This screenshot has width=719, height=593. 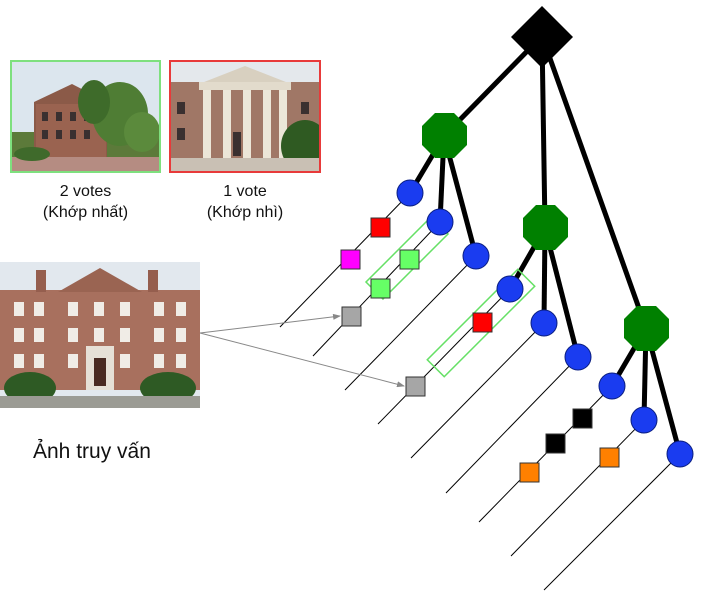 I want to click on entry-magenta, so click(x=350, y=259).